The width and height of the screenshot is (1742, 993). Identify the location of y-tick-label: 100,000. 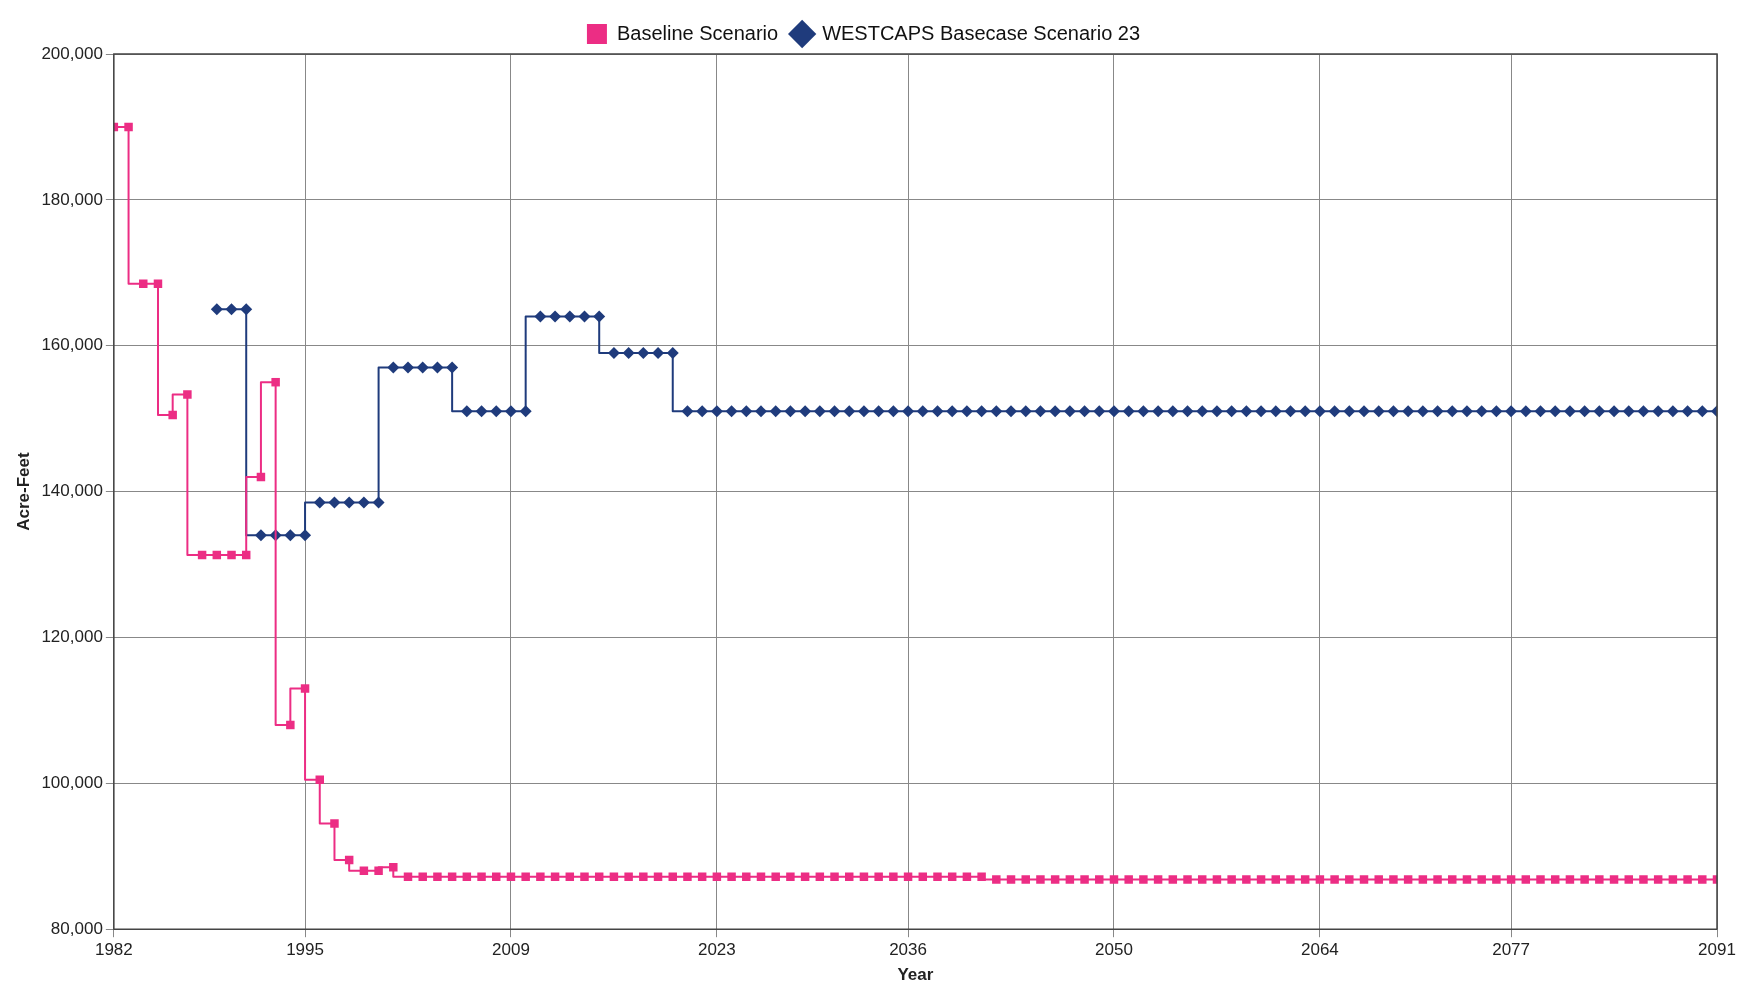
(72, 783).